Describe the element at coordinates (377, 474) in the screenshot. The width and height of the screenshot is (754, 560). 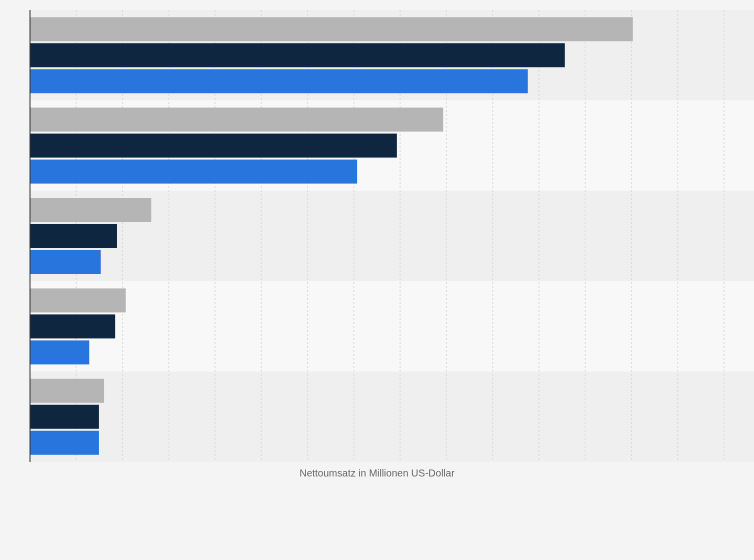
I see `x-axis-label: Nettoumsatz in Millionen US-Dollar` at that location.